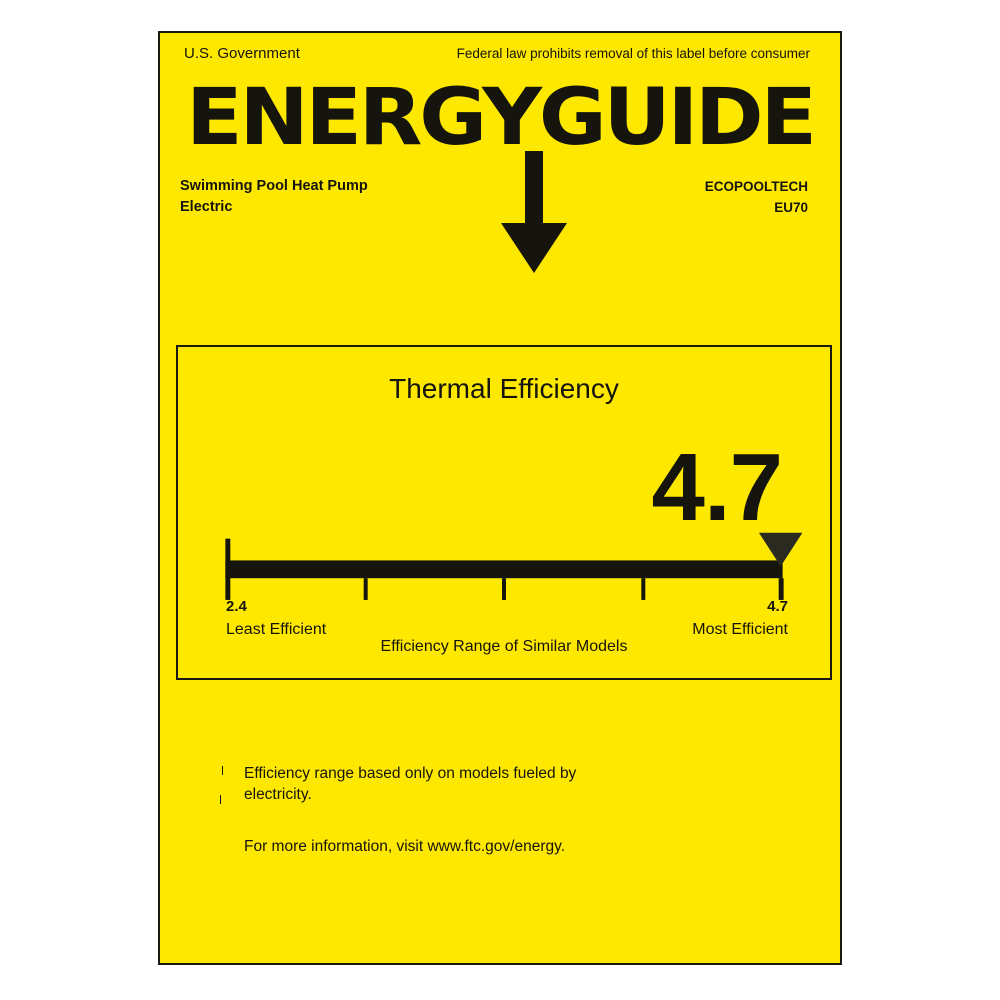 Image resolution: width=1000 pixels, height=1000 pixels. What do you see at coordinates (276, 629) in the screenshot?
I see `range-low-label: Least Efficient` at bounding box center [276, 629].